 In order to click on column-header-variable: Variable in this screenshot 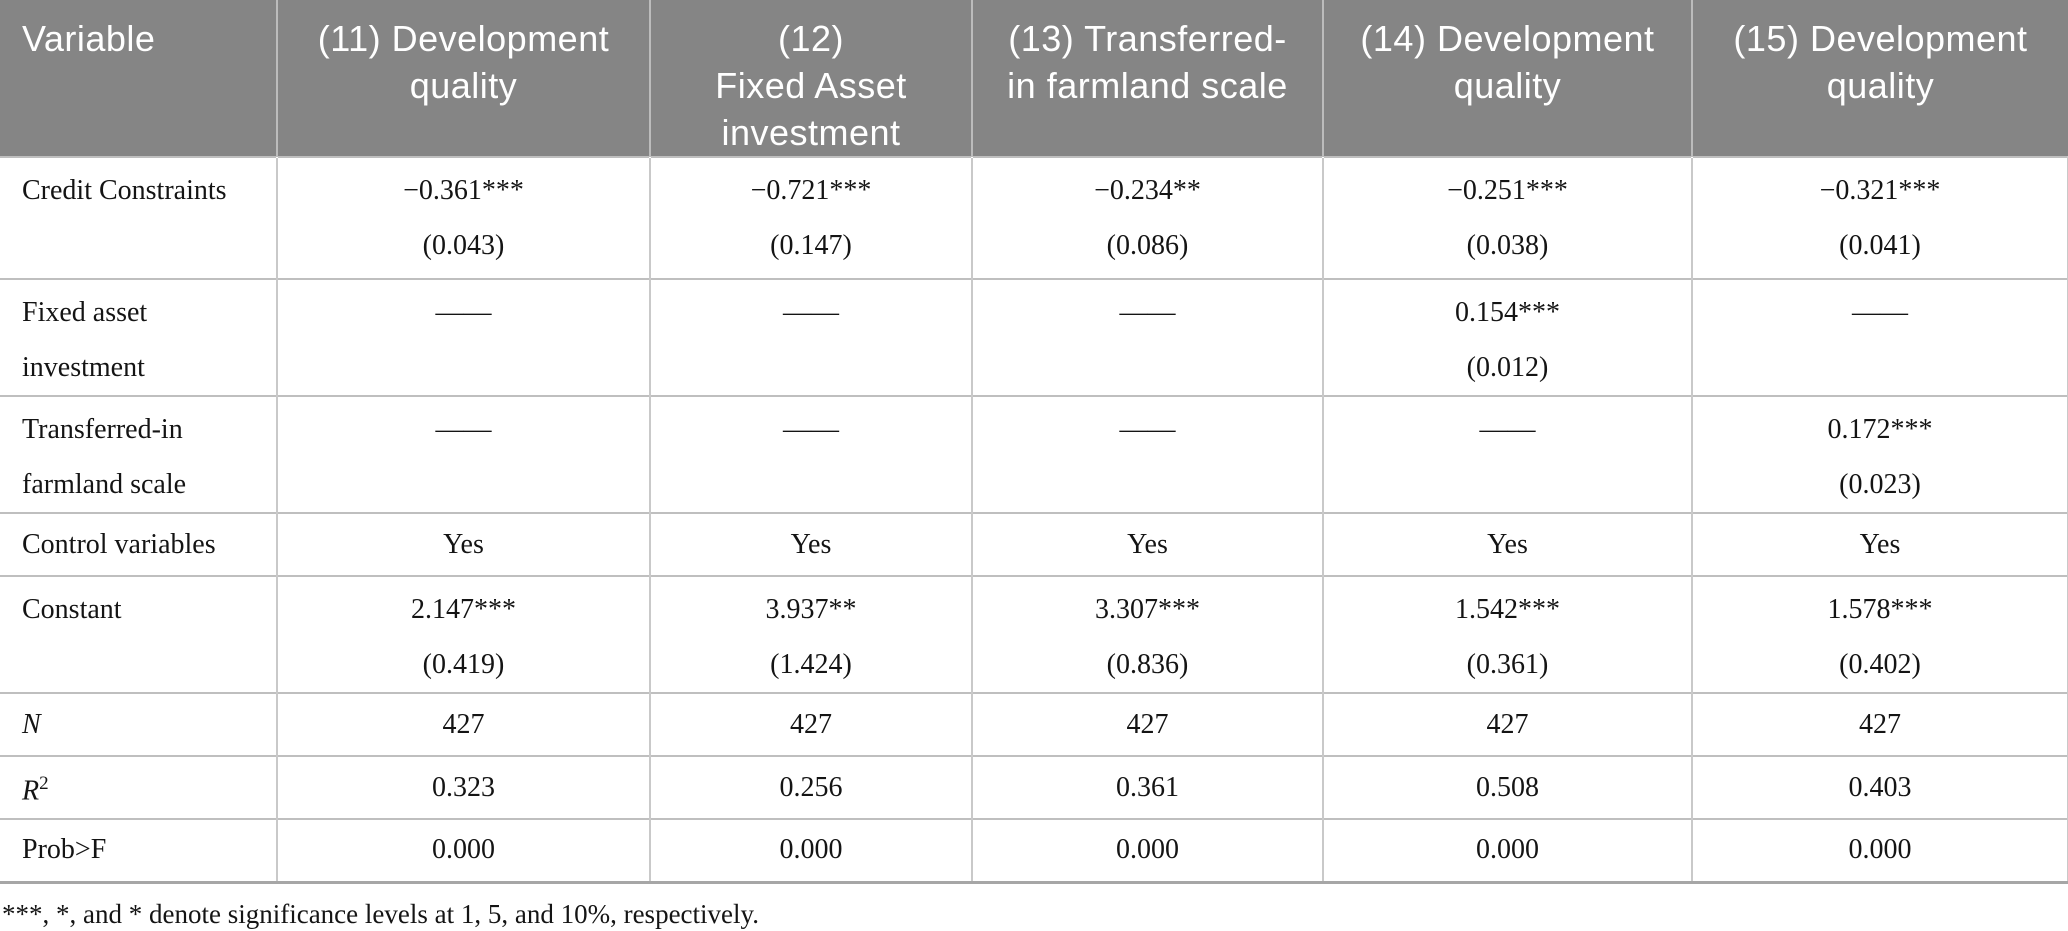, I will do `click(139, 78)`.